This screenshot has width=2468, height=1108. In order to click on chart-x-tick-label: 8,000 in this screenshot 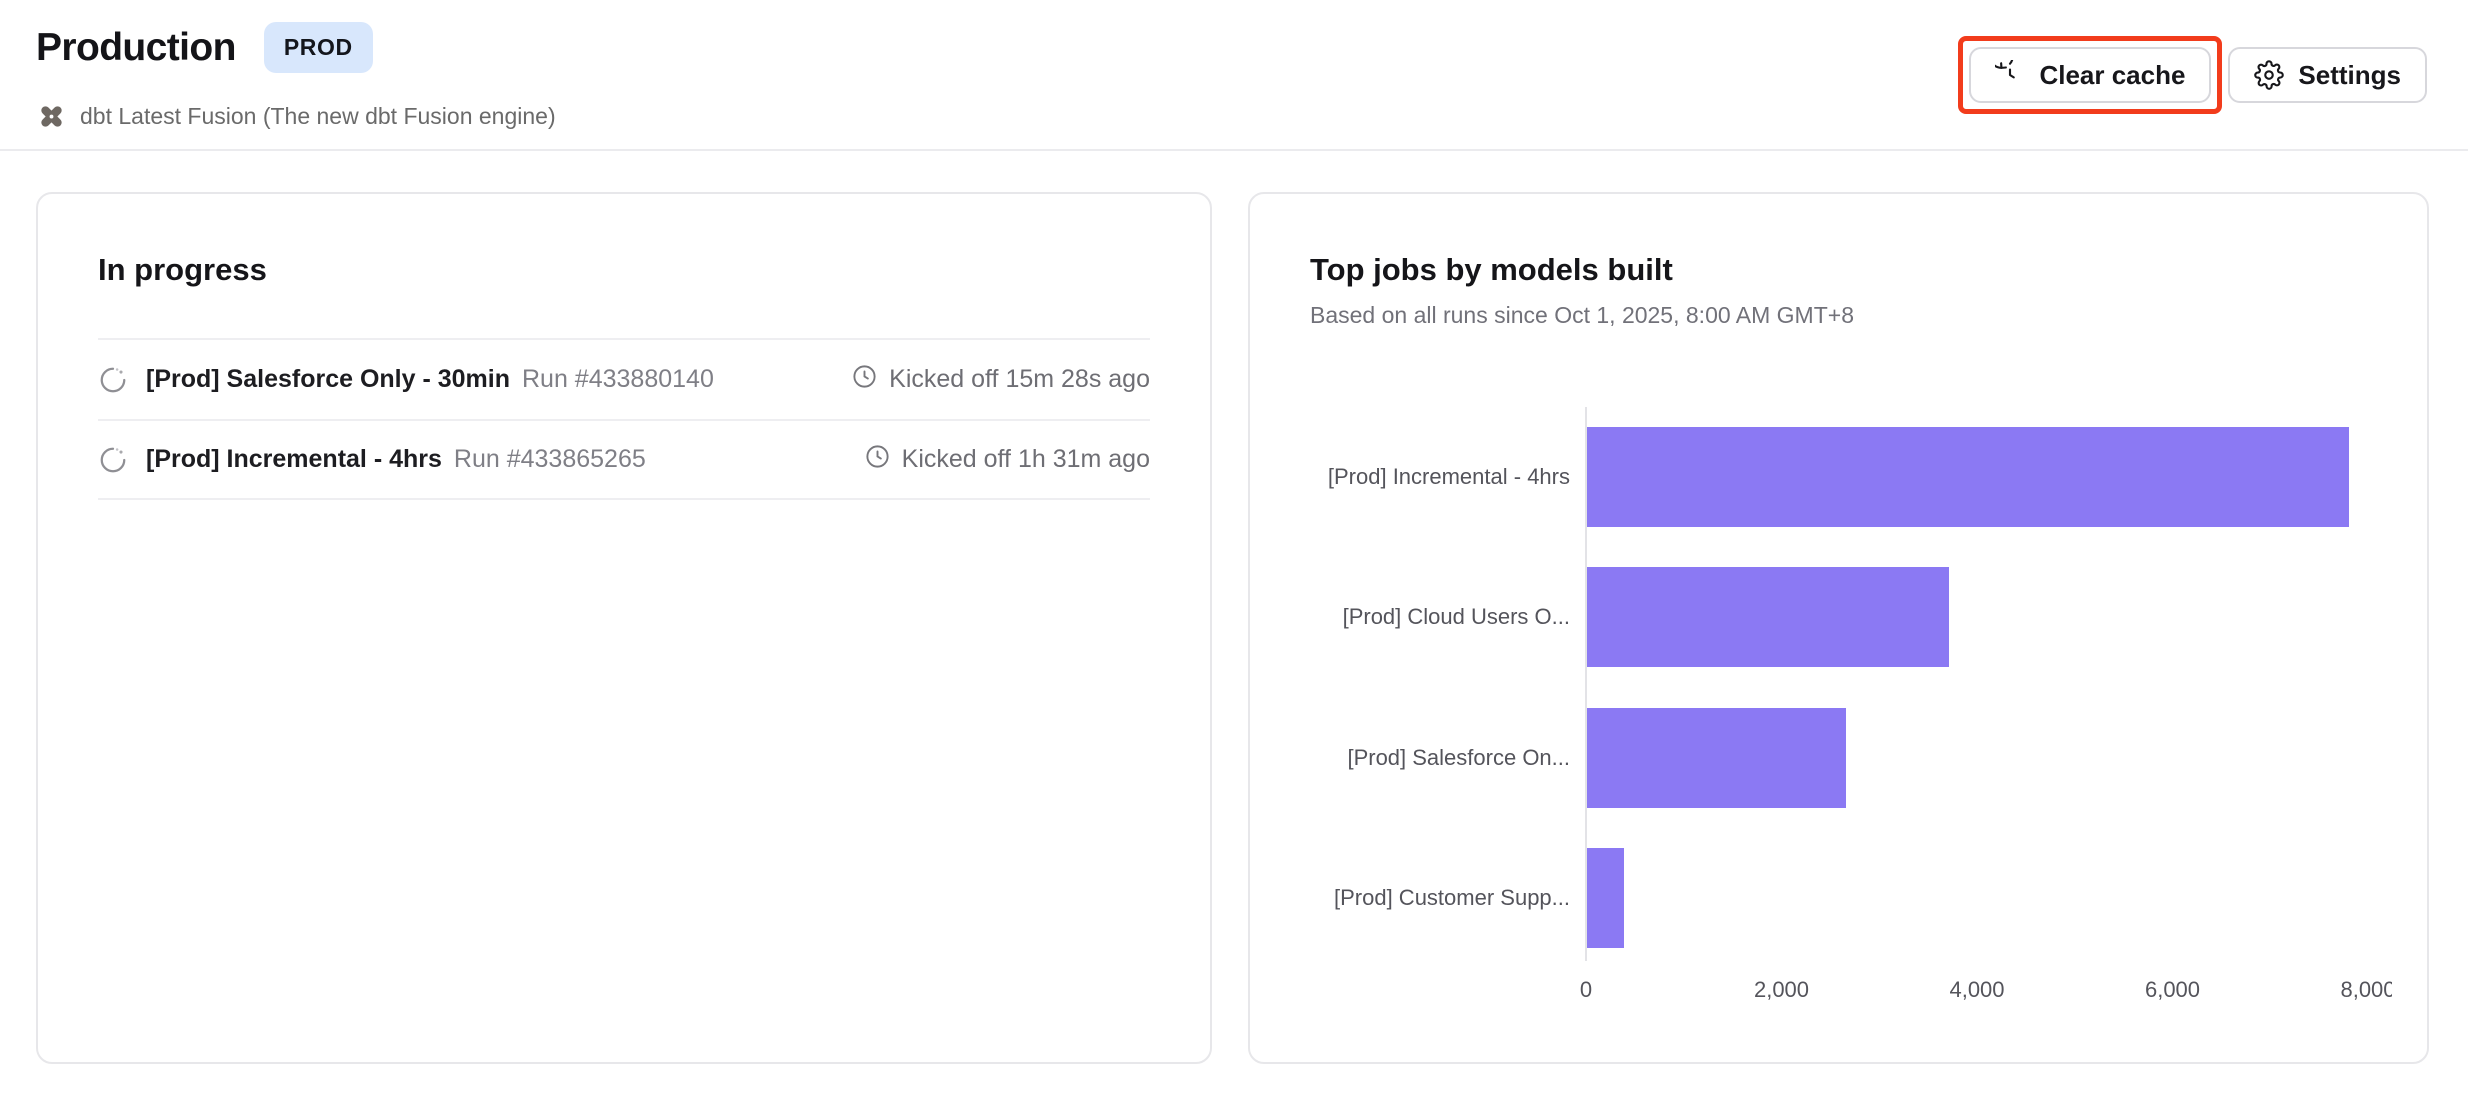, I will do `click(2366, 989)`.